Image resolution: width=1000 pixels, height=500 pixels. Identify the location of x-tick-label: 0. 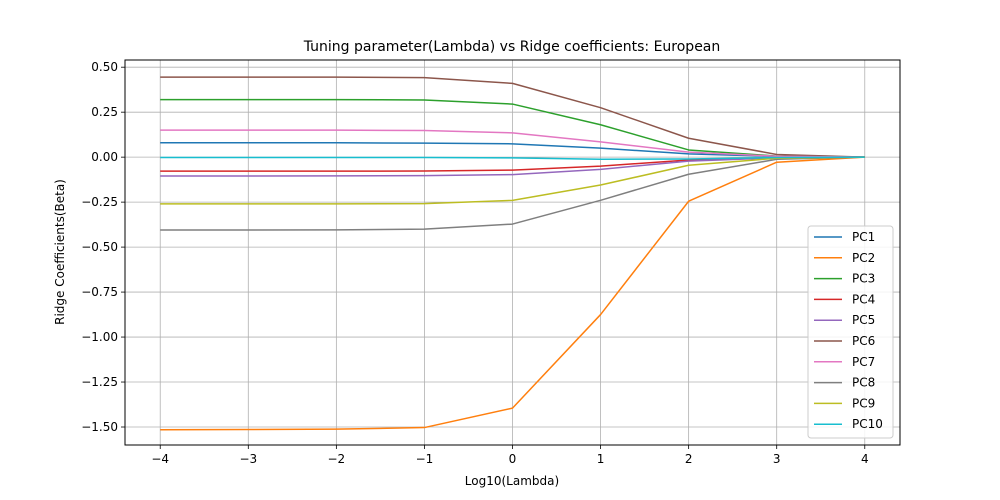
(513, 459).